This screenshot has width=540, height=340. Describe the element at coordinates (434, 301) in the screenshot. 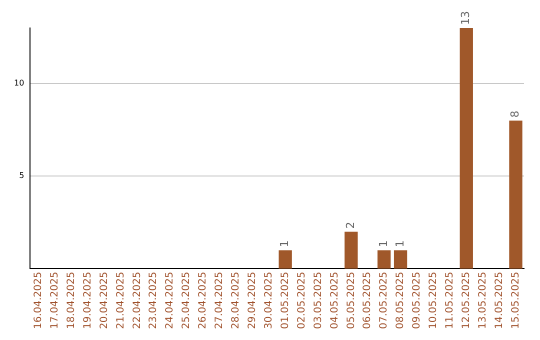

I see `x-tick-label: 10.05.2025` at that location.